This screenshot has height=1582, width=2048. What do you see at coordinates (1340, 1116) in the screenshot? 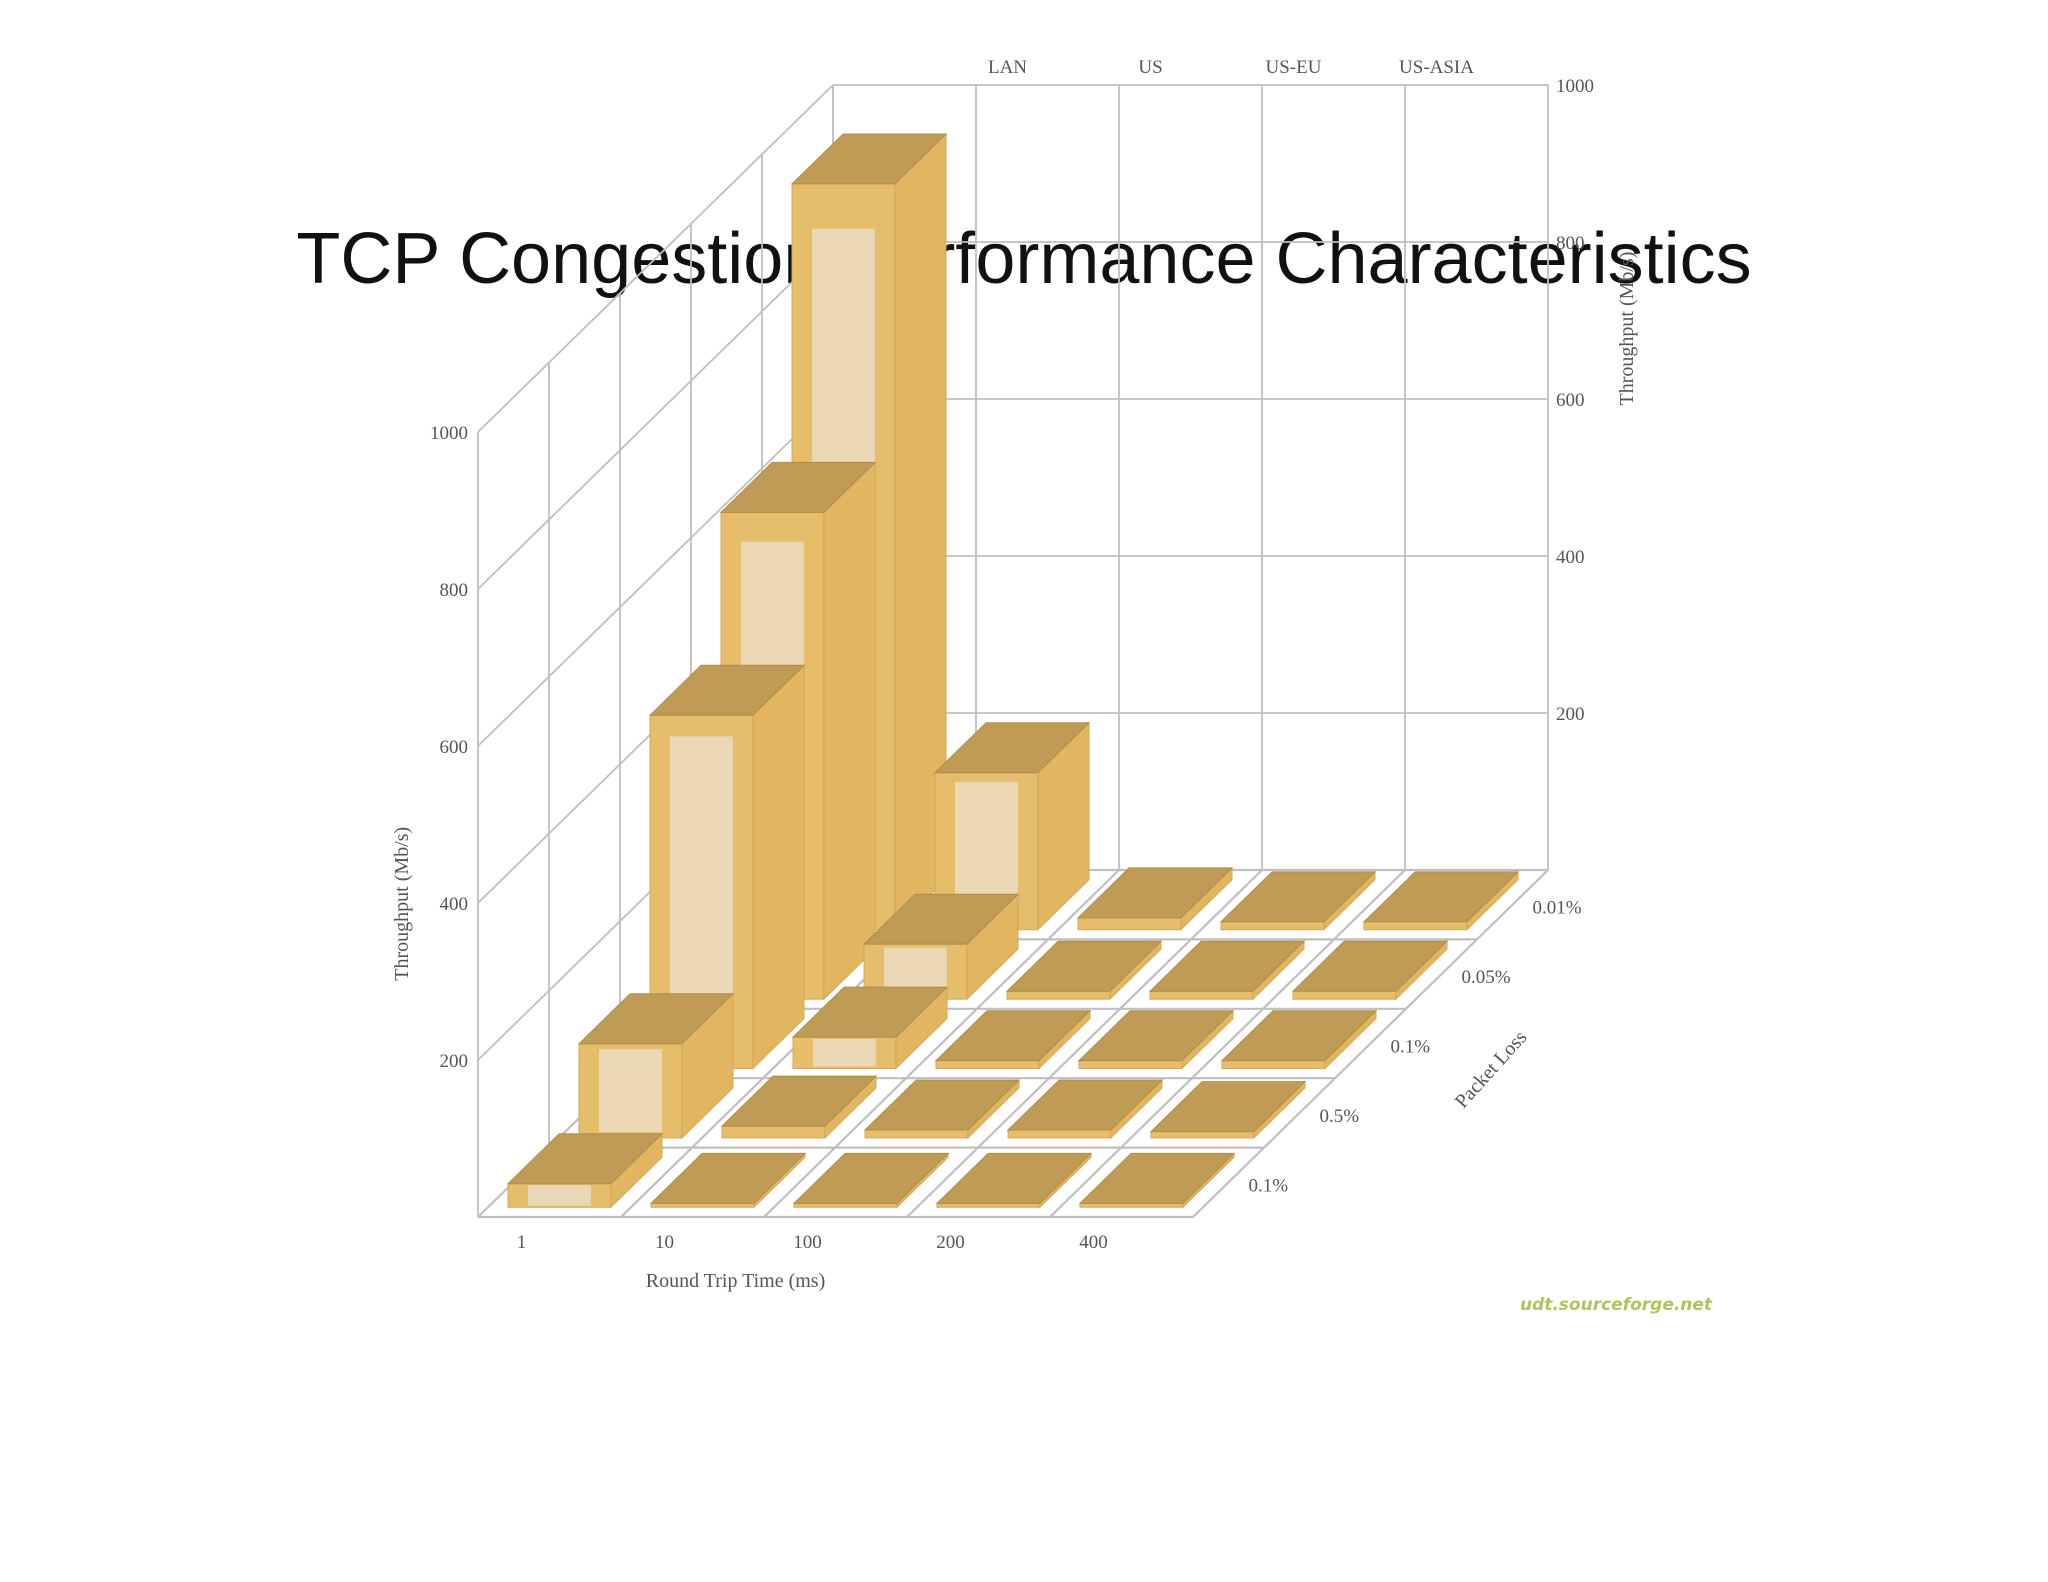
I see `depth-tick-label: 0.5%` at bounding box center [1340, 1116].